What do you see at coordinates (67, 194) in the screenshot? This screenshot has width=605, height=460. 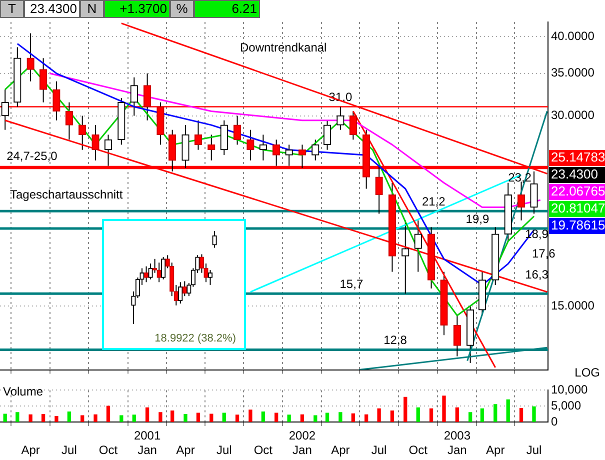 I see `annotation: Tageschartausschnitt` at bounding box center [67, 194].